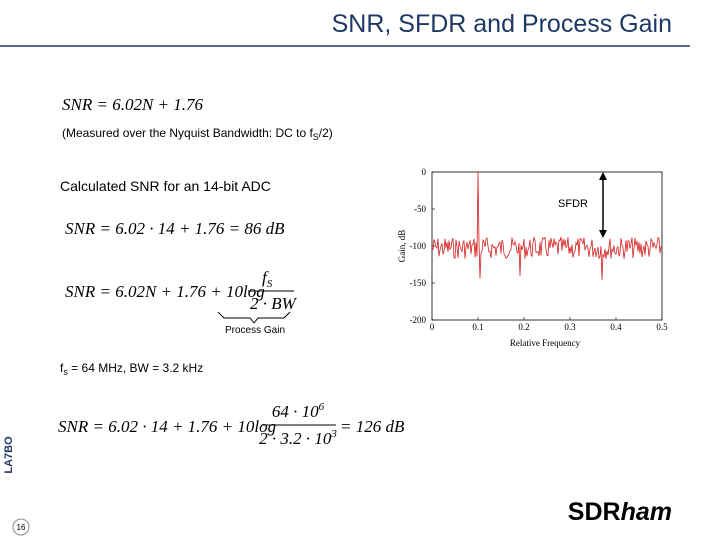 This screenshot has height=540, width=720. Describe the element at coordinates (167, 426) in the screenshot. I see `equation: SNR = 6.02 · 14 + 1.76 + 10log` at that location.